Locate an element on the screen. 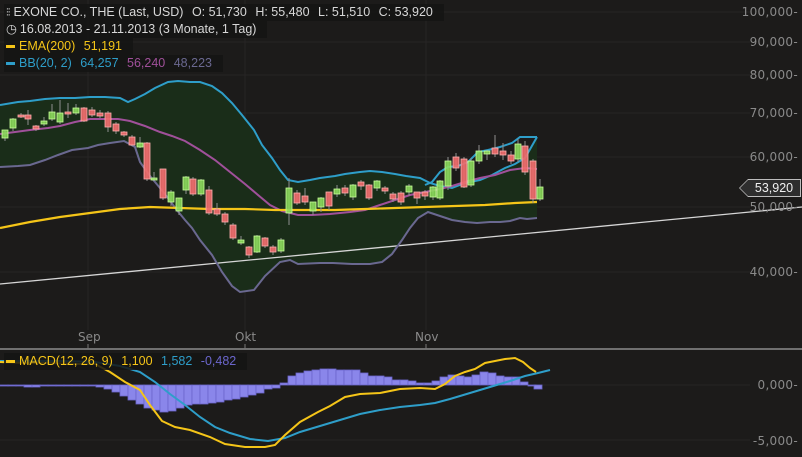 This screenshot has width=802, height=457. instrument-settings-icon: ⫶⫶ is located at coordinates (8, 13).